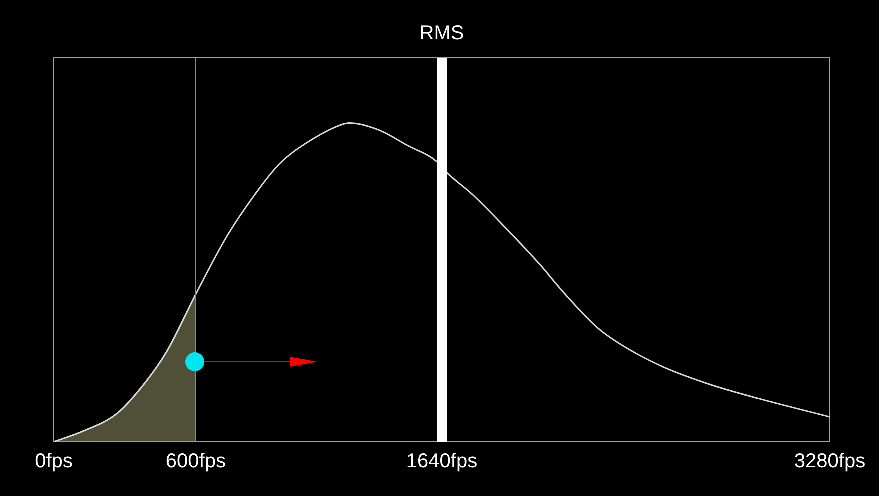 This screenshot has width=879, height=496. Describe the element at coordinates (442, 33) in the screenshot. I see `ref-line-label: RMS` at that location.